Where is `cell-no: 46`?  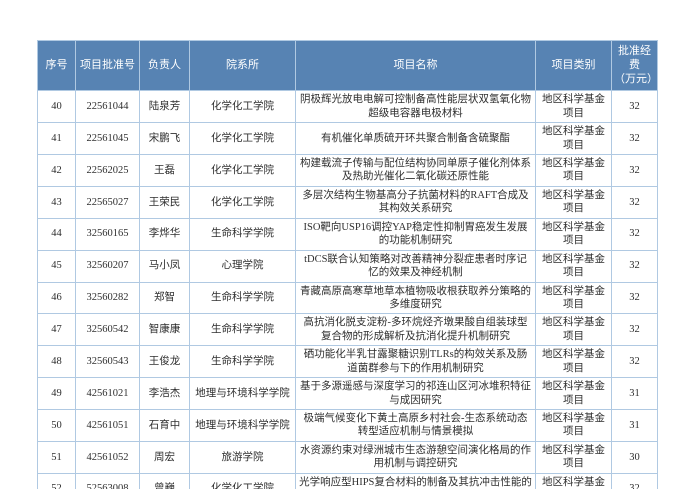 cell-no: 46 is located at coordinates (56, 298).